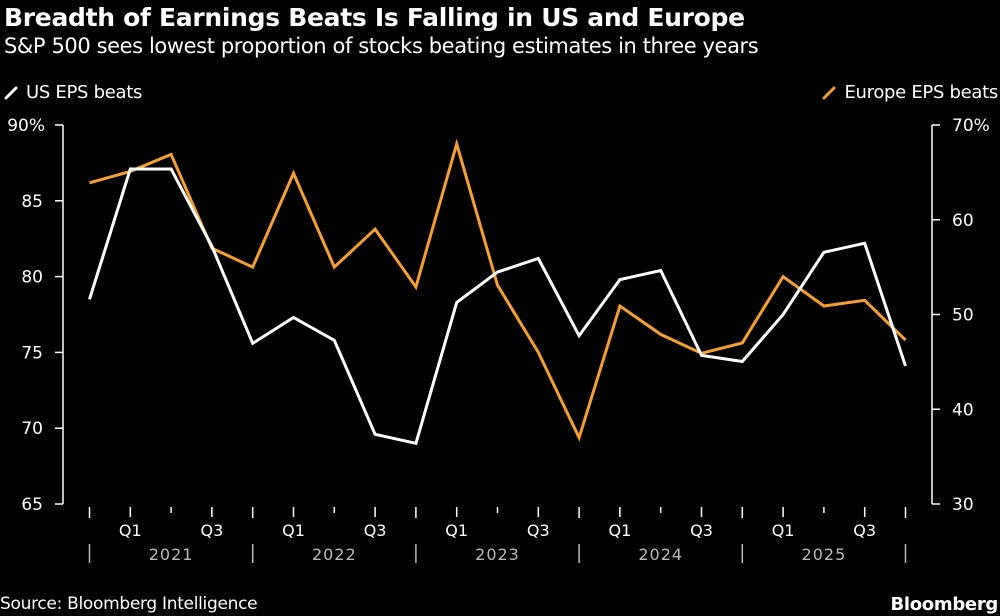  Describe the element at coordinates (824, 554) in the screenshot. I see `x-axis-year-label: 2025` at that location.